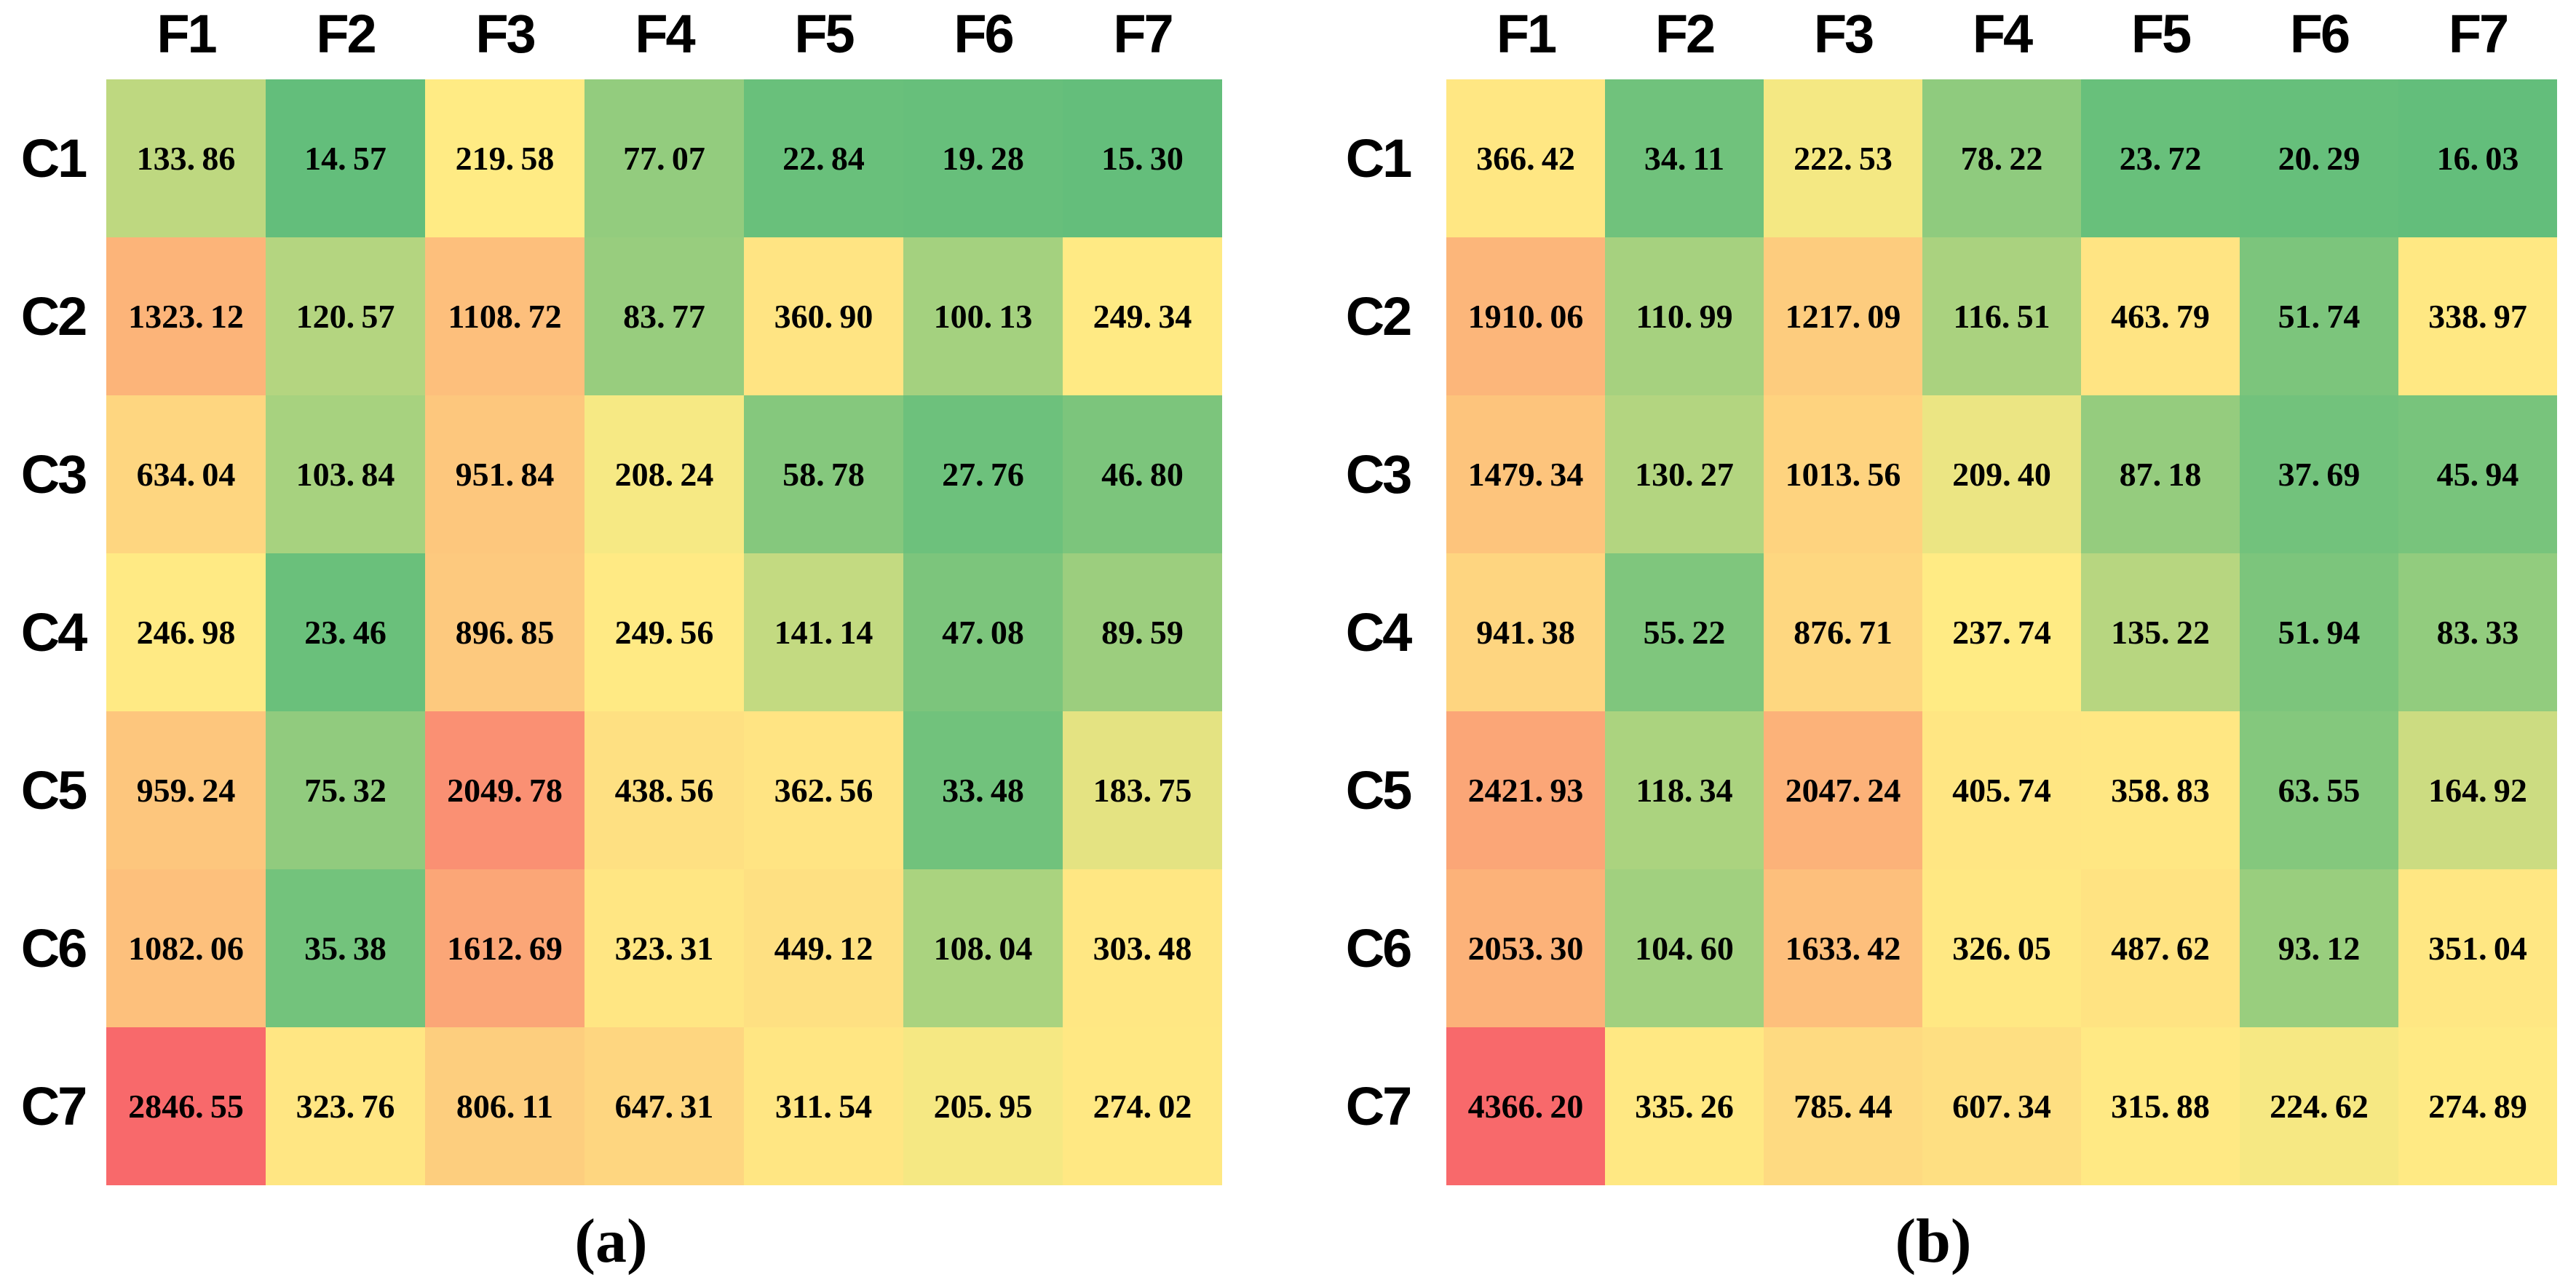  I want to click on heatmap-cell: 487. 62, so click(2160, 948).